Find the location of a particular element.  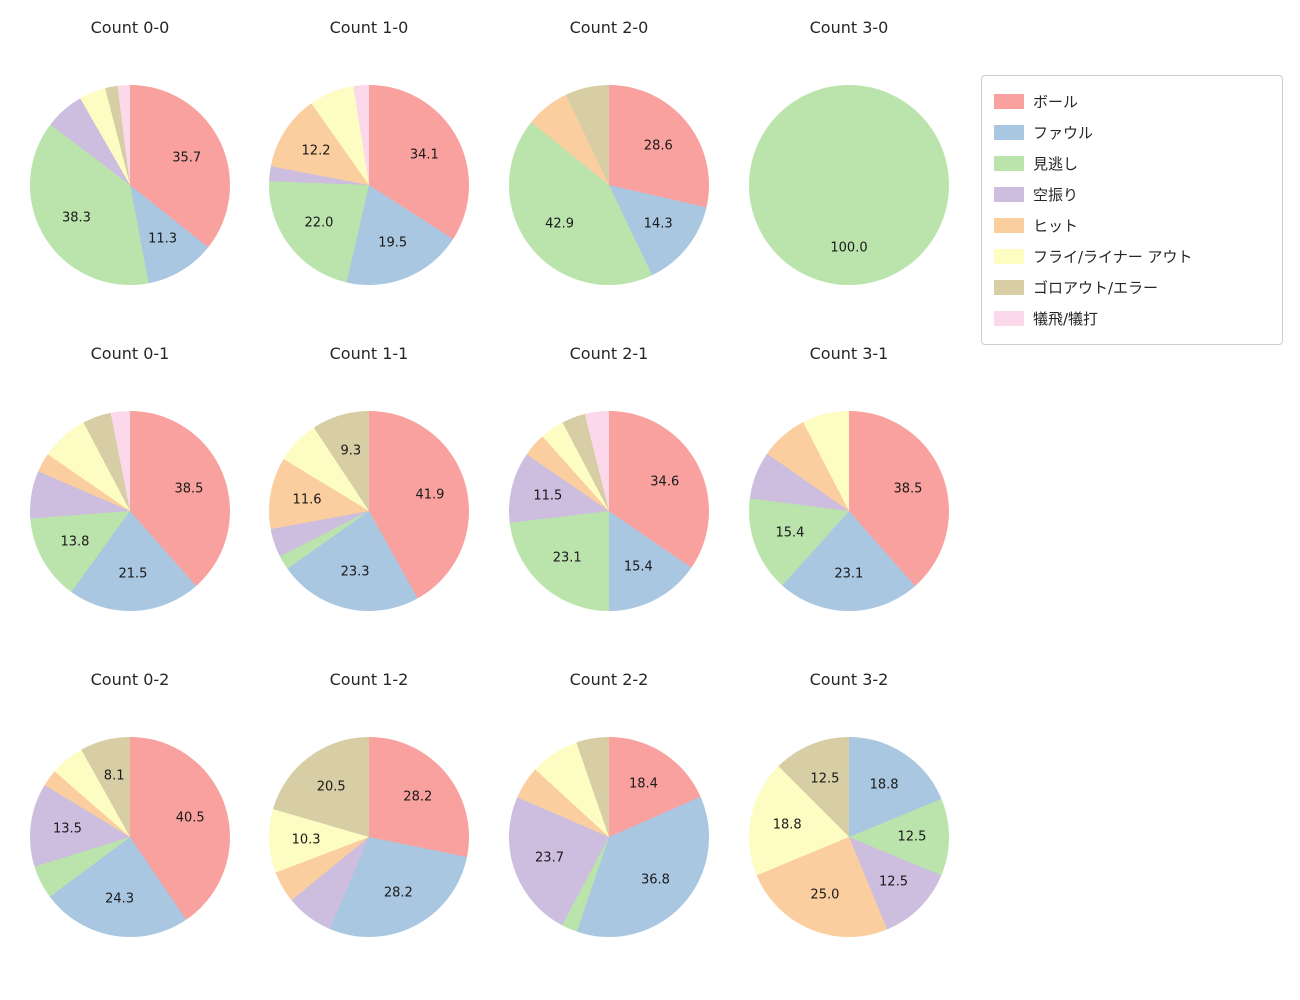

slice-label: 14.3 is located at coordinates (658, 224).